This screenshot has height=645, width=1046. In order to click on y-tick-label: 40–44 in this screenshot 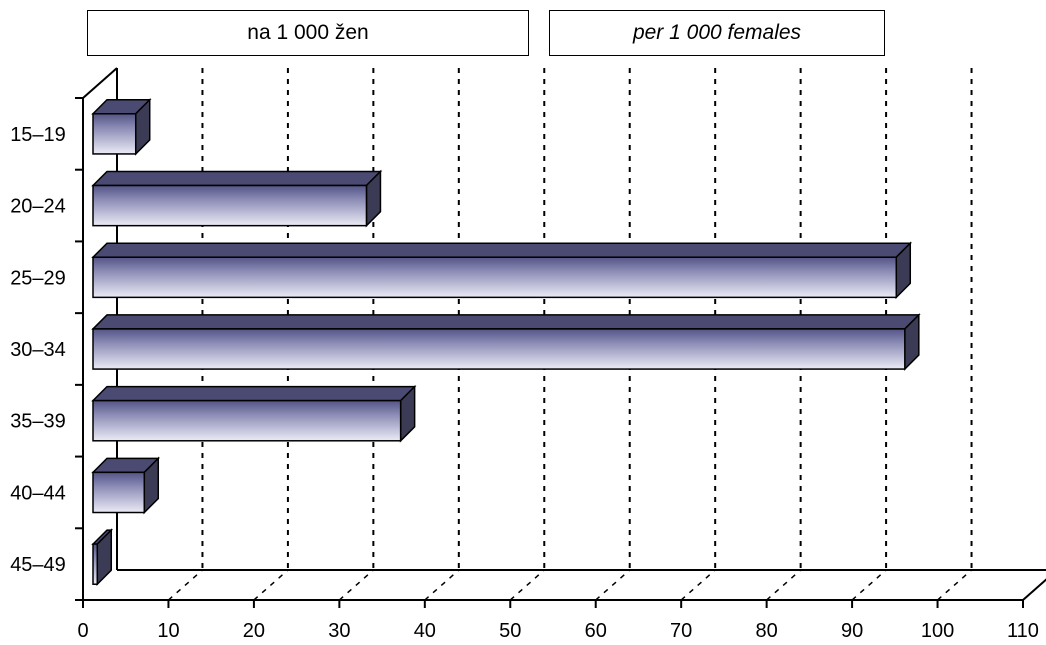, I will do `click(38, 493)`.